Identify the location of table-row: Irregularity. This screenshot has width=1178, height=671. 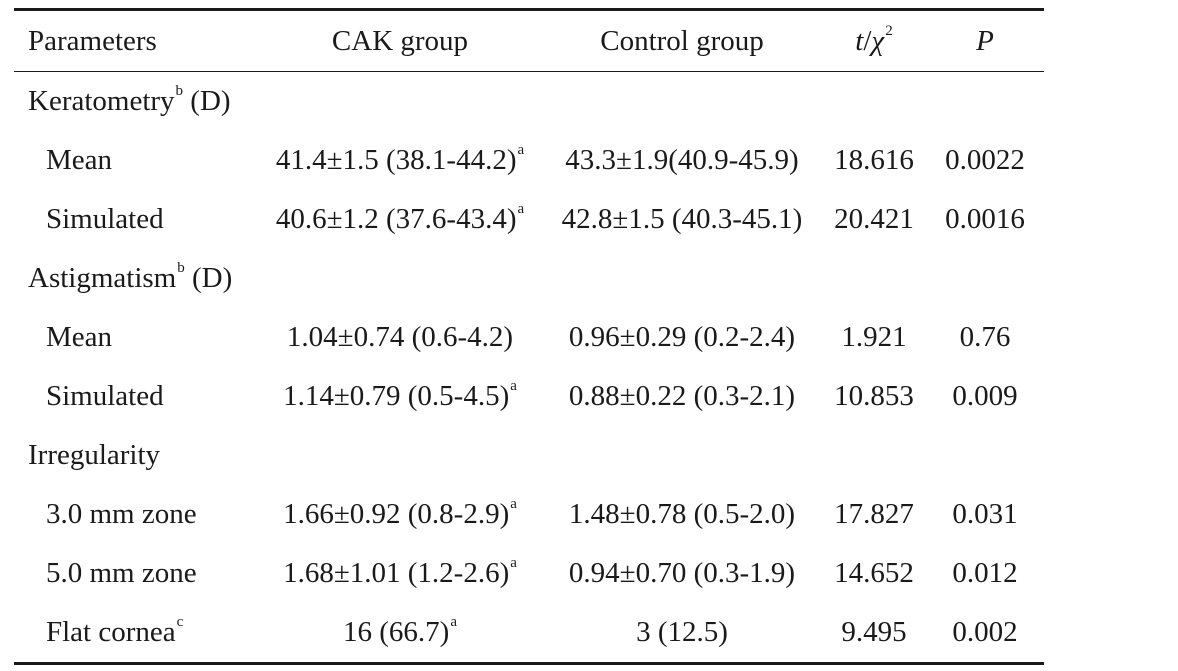
(529, 455).